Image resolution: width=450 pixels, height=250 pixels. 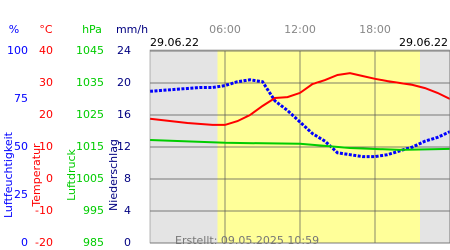 I want to click on axis-label: Temperatur, so click(x=36, y=175).